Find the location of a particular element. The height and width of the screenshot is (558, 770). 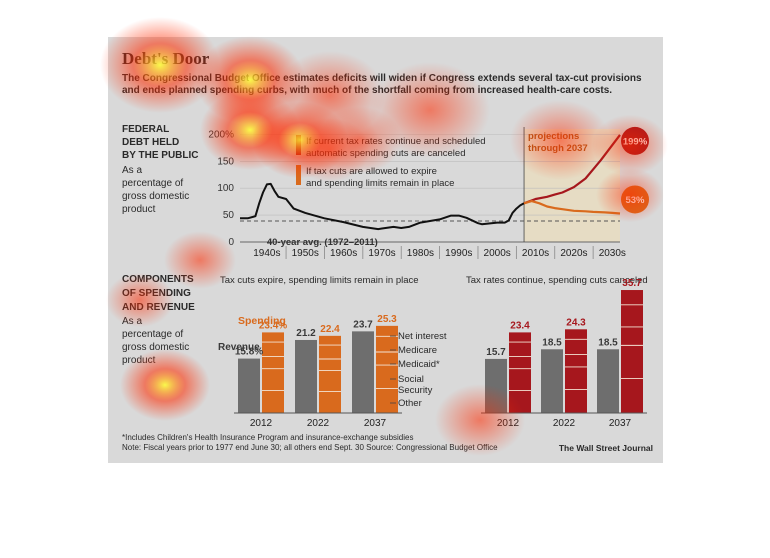

x-tick-label: 1980s is located at coordinates (420, 253).